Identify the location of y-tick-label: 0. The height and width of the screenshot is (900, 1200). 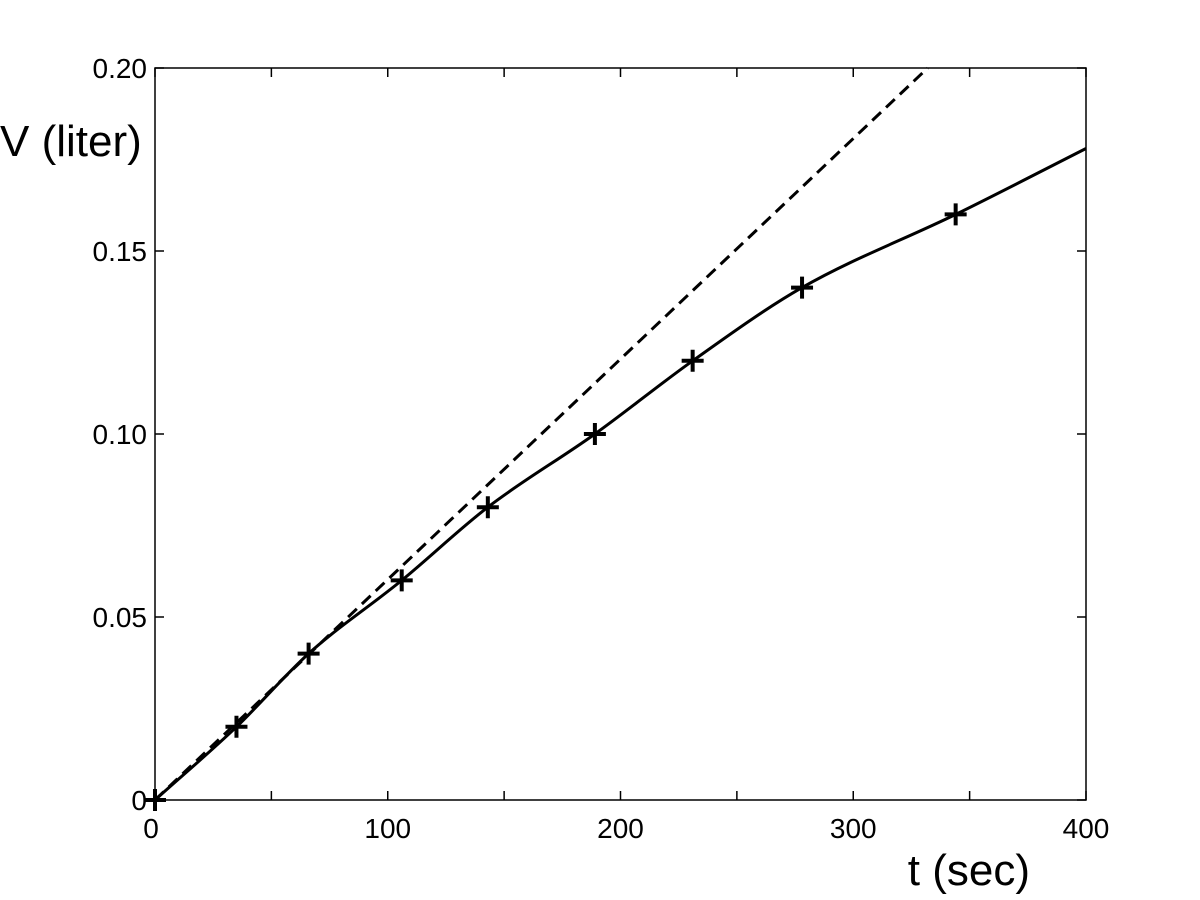
(139, 800).